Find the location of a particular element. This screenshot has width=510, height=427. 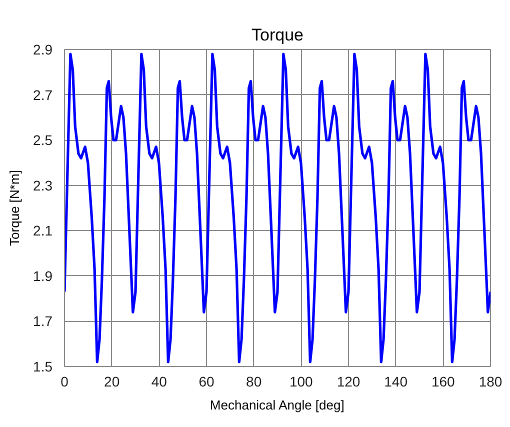

y-tick-label: 1.5 is located at coordinates (43, 366).